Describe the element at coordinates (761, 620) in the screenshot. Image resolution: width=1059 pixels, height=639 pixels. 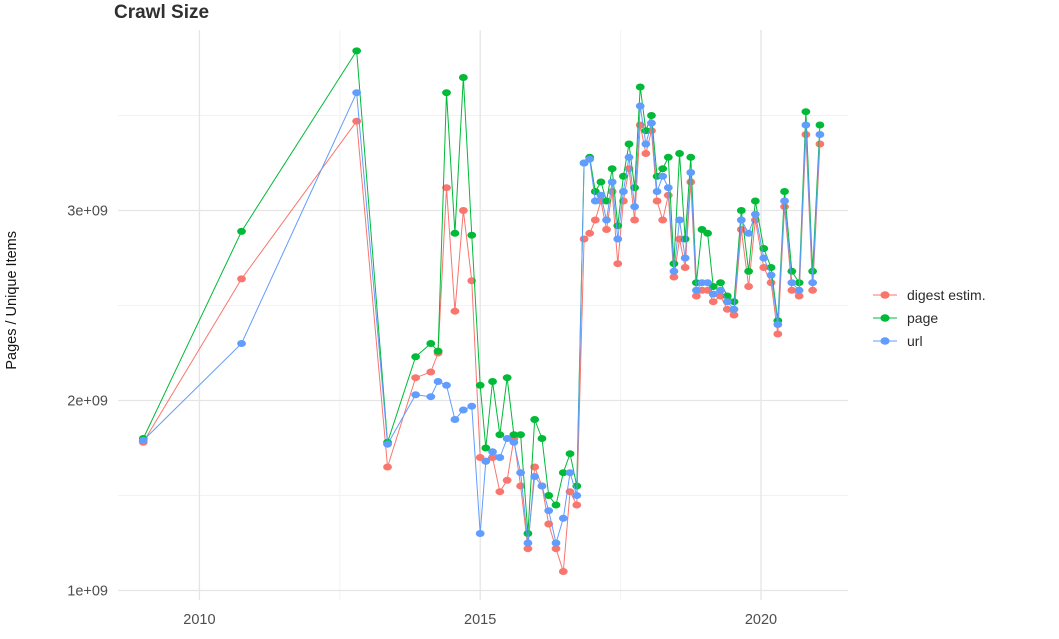
I see `x-tick-label: 2020` at that location.